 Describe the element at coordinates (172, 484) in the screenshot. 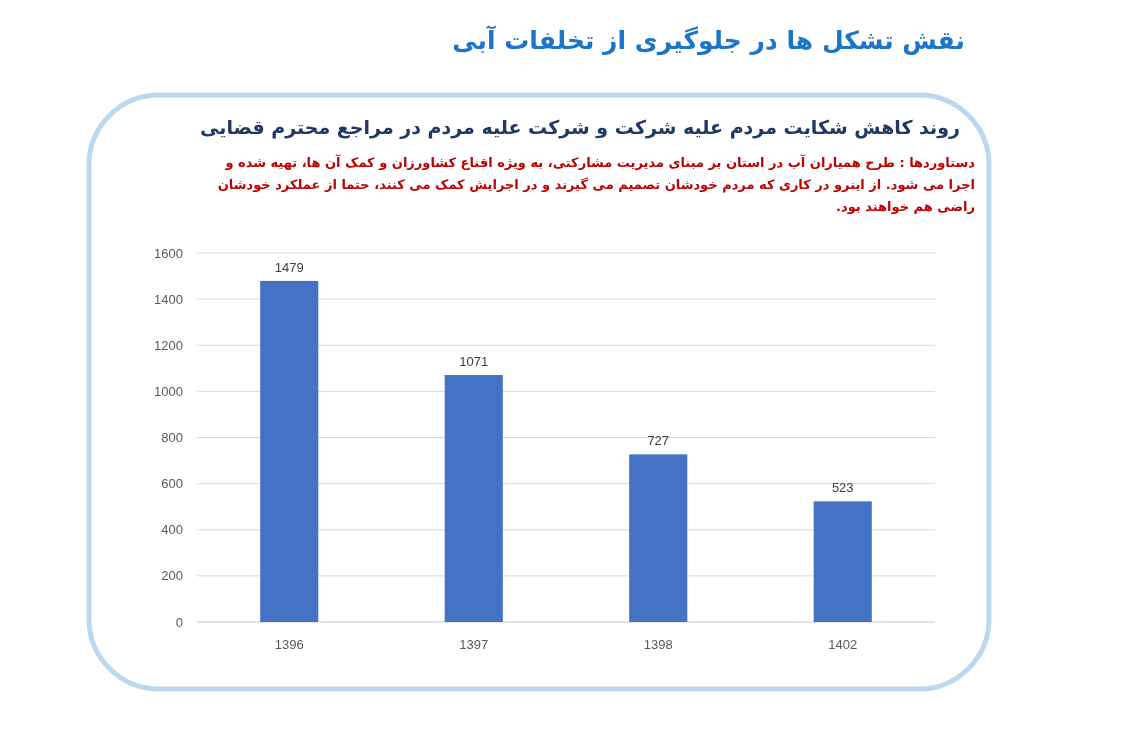

I see `y-tick-label: 600` at that location.